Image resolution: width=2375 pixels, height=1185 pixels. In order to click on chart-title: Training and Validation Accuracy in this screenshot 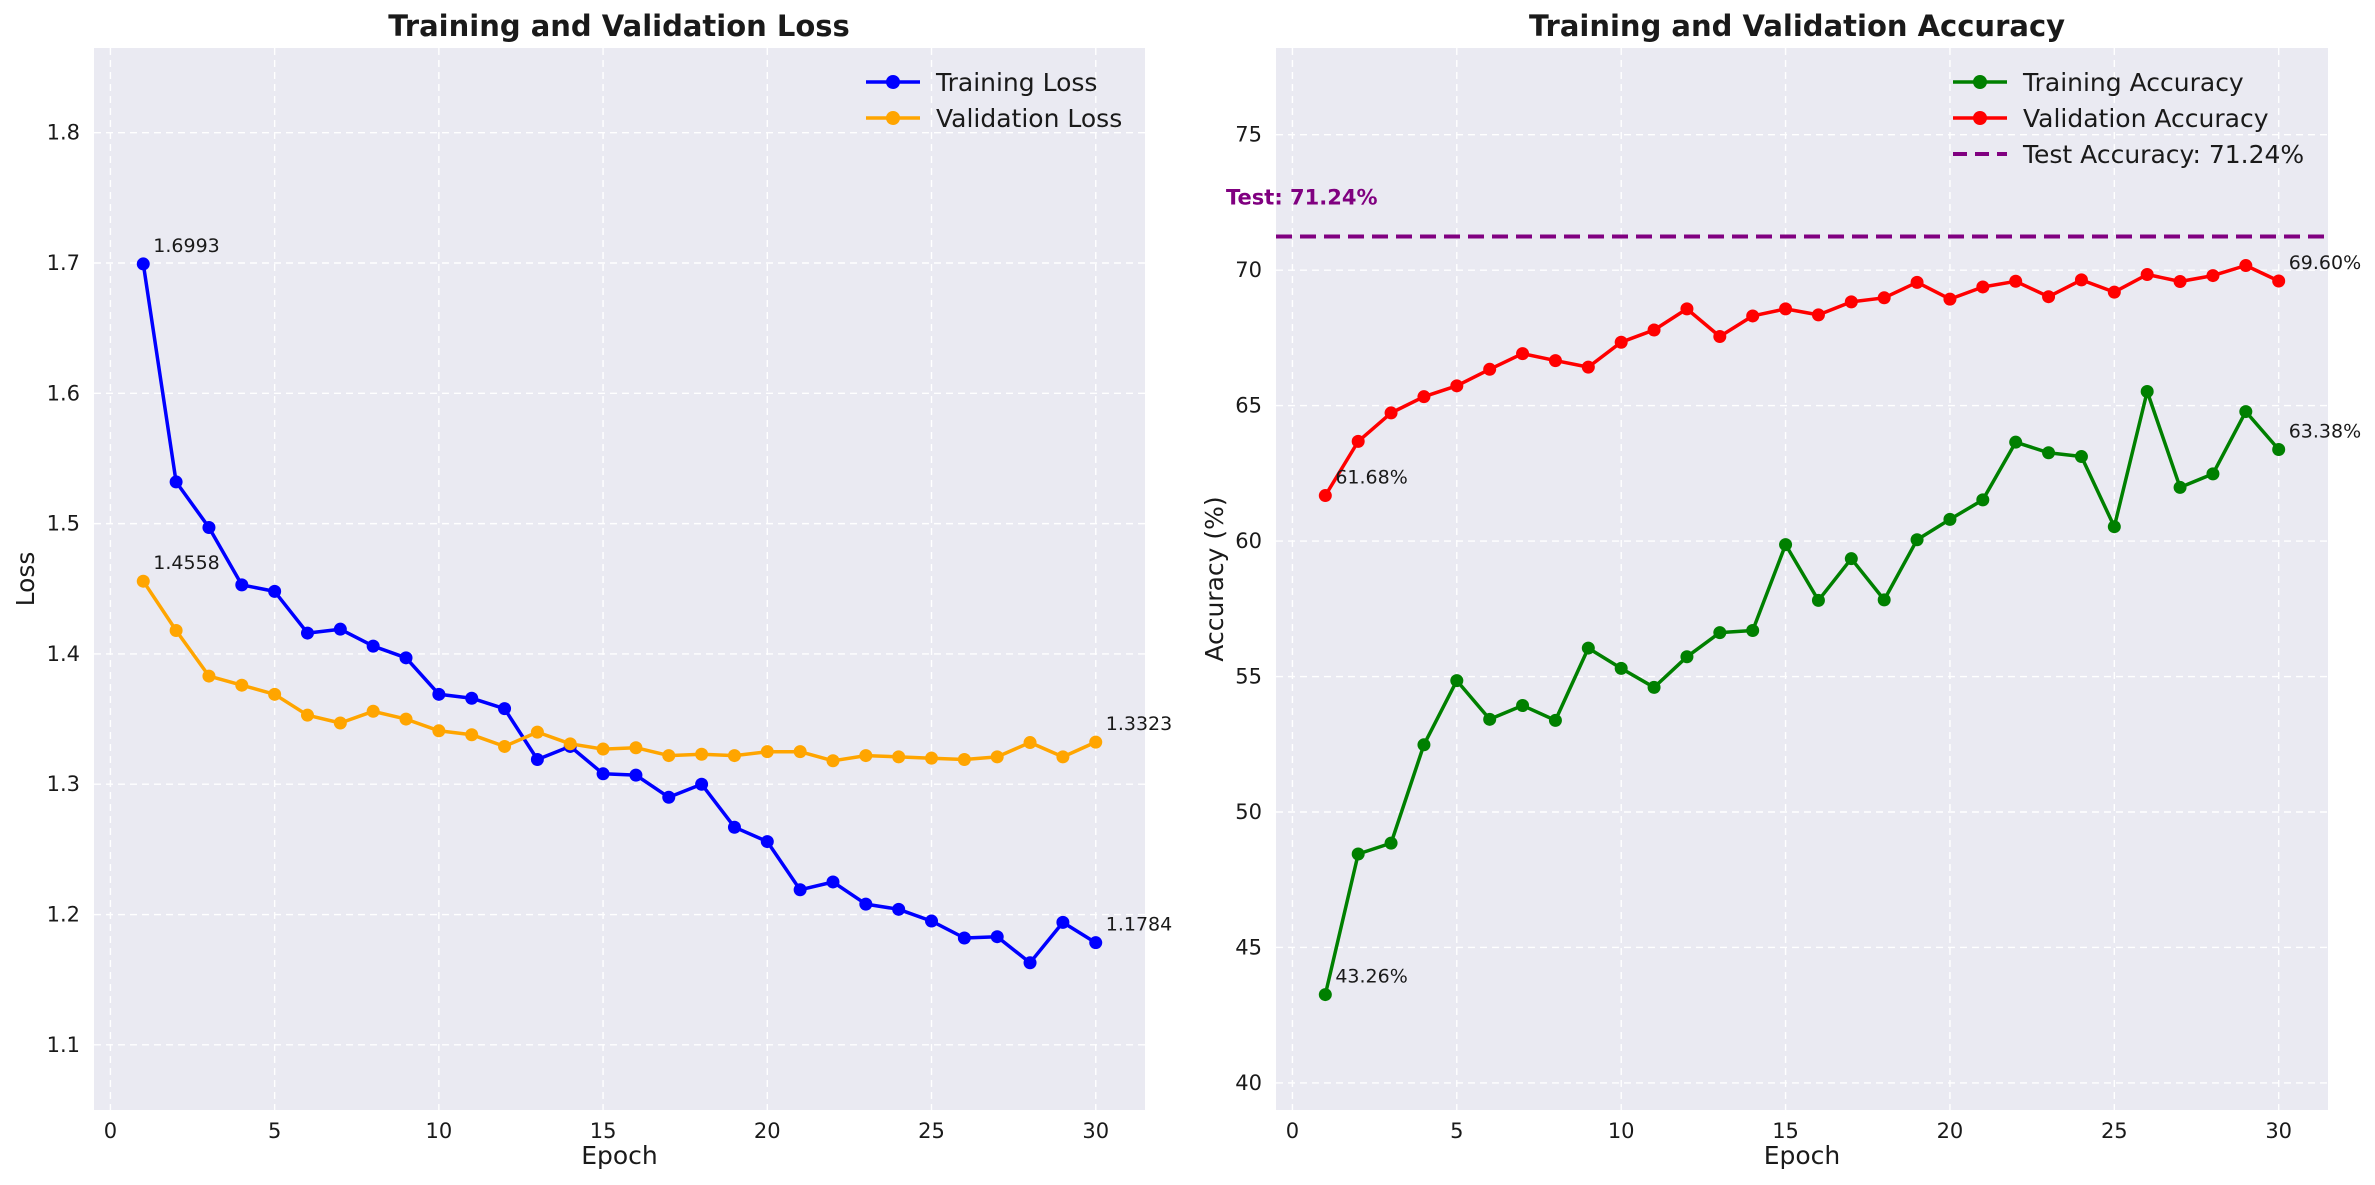, I will do `click(1797, 26)`.